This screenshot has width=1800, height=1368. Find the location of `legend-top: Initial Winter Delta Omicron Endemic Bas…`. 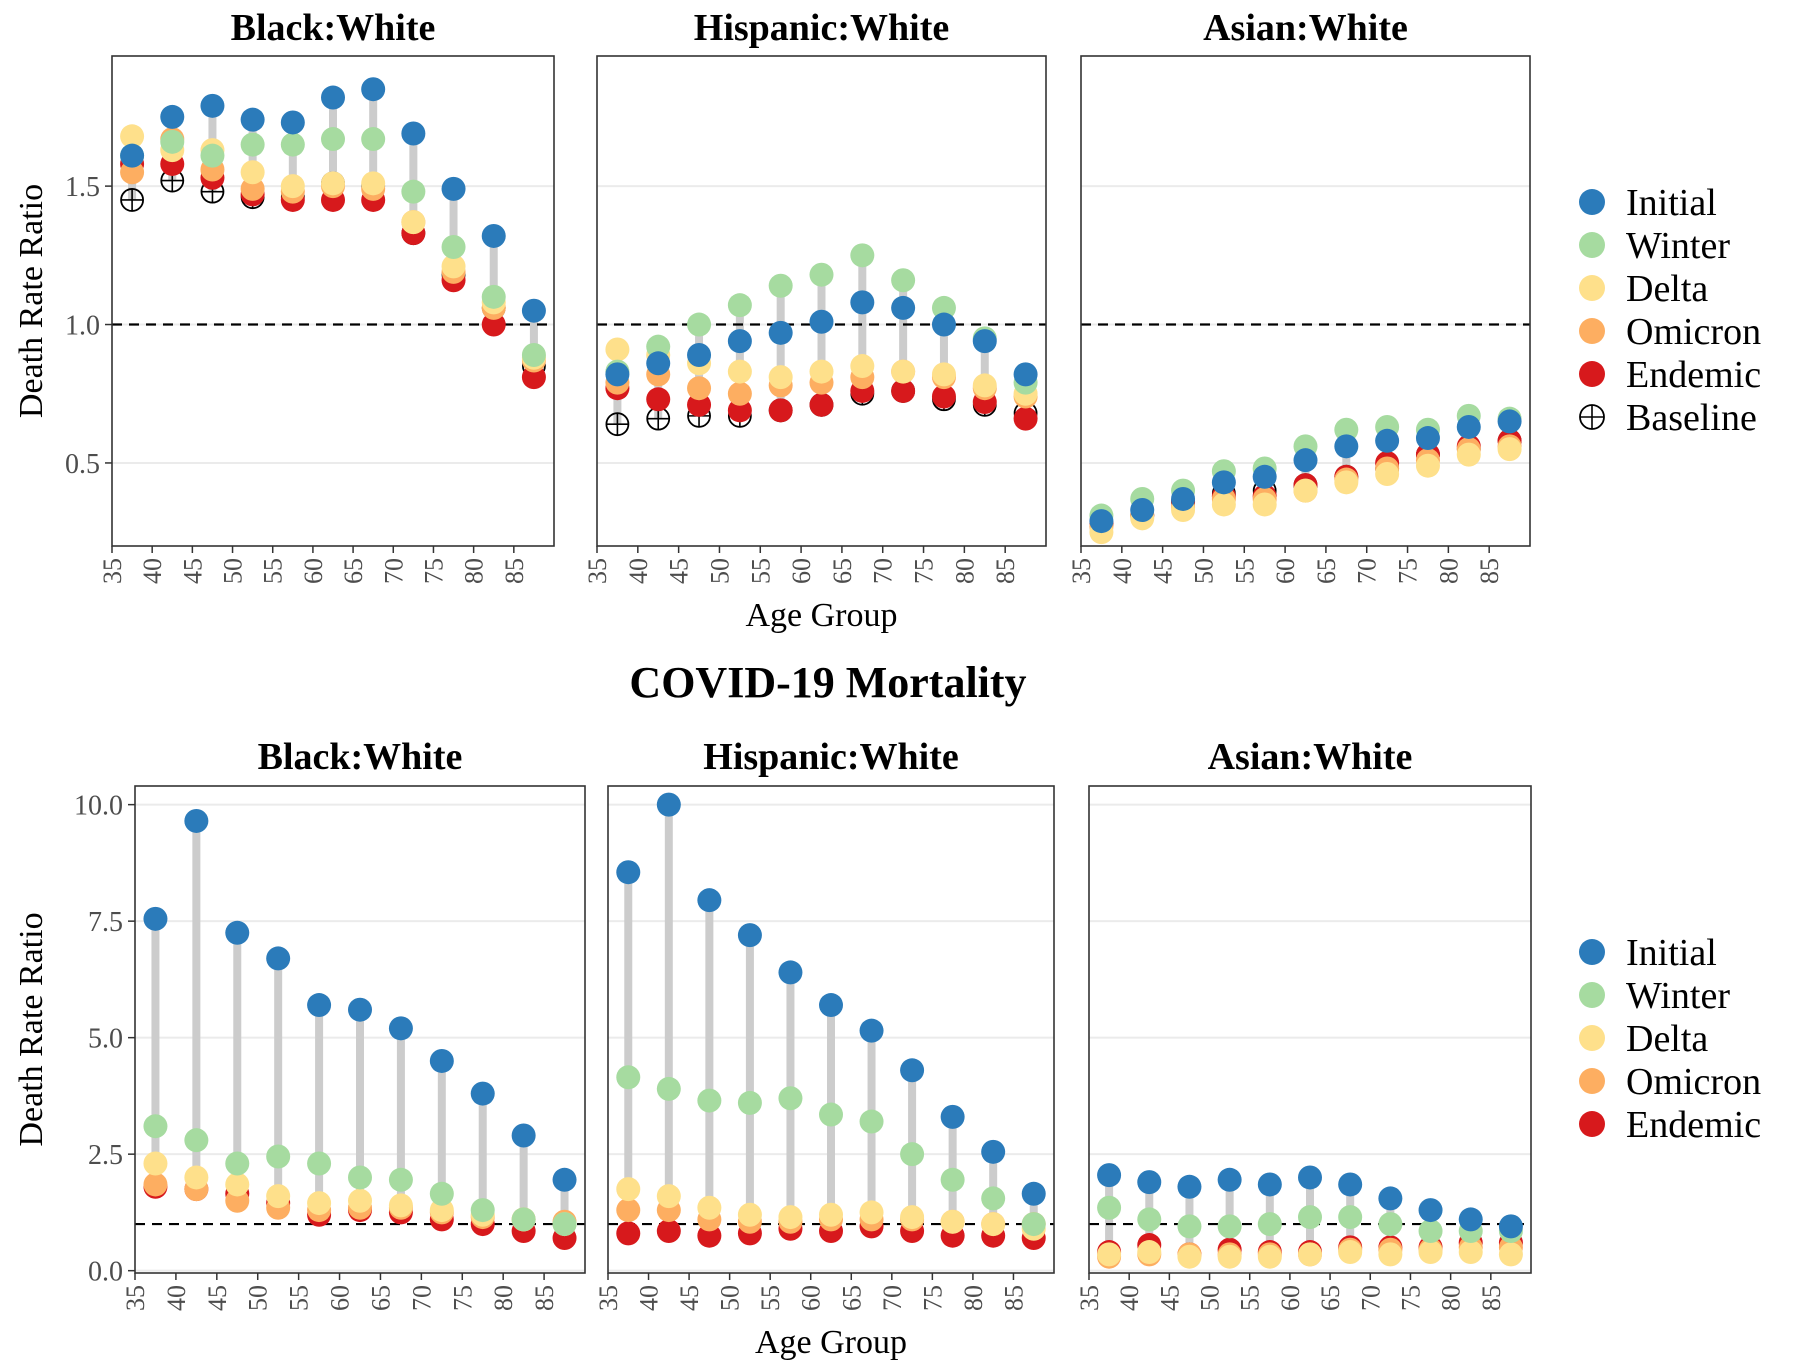

legend-top: Initial Winter Delta Omicron Endemic Bas… is located at coordinates (1670, 310).